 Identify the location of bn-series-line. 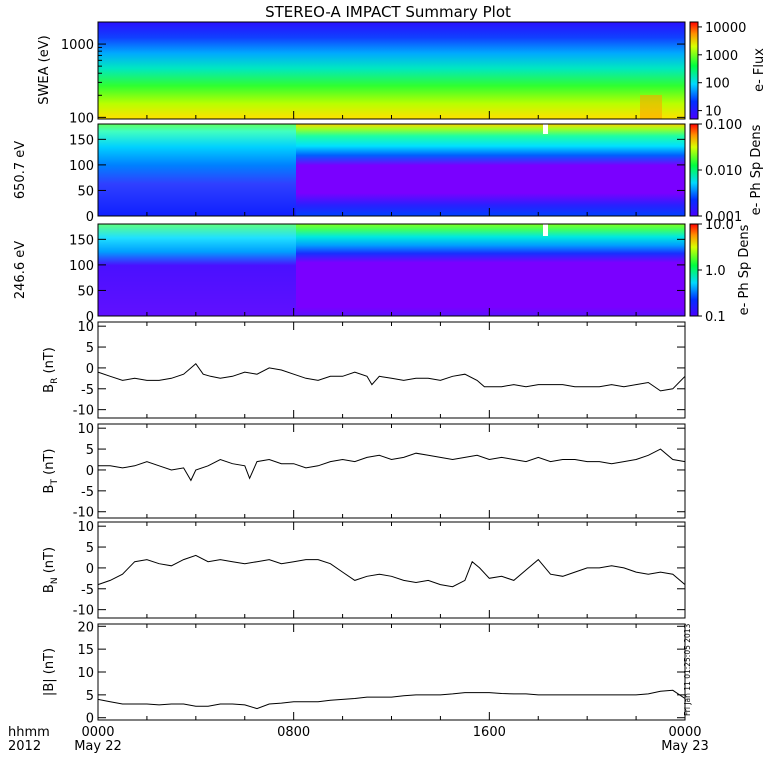
(391, 571).